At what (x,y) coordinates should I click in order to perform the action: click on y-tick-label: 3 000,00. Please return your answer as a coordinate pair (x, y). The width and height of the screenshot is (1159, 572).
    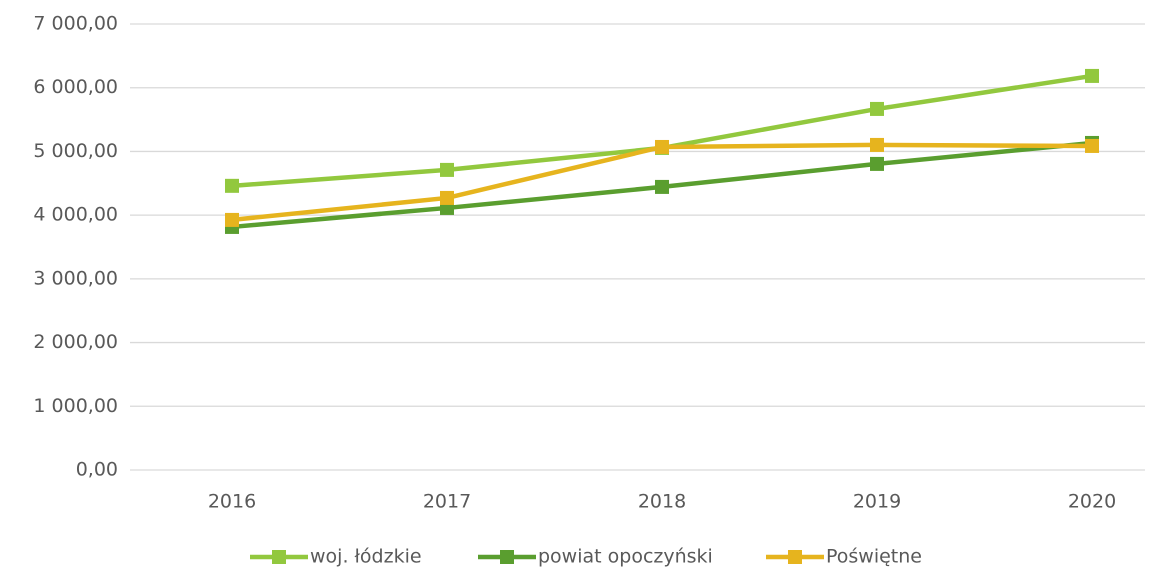
    Looking at the image, I should click on (75, 278).